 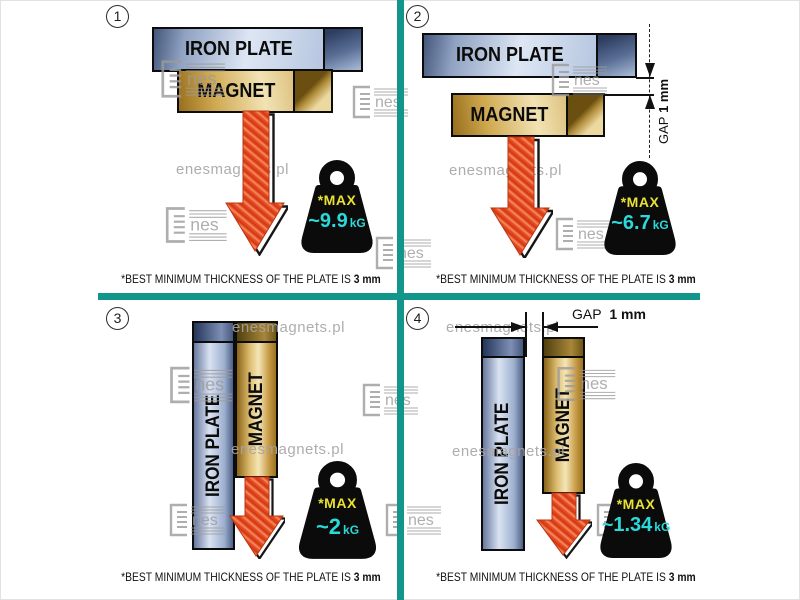 I want to click on weight-icon: *MAX ~6.7 kG, so click(x=640, y=209).